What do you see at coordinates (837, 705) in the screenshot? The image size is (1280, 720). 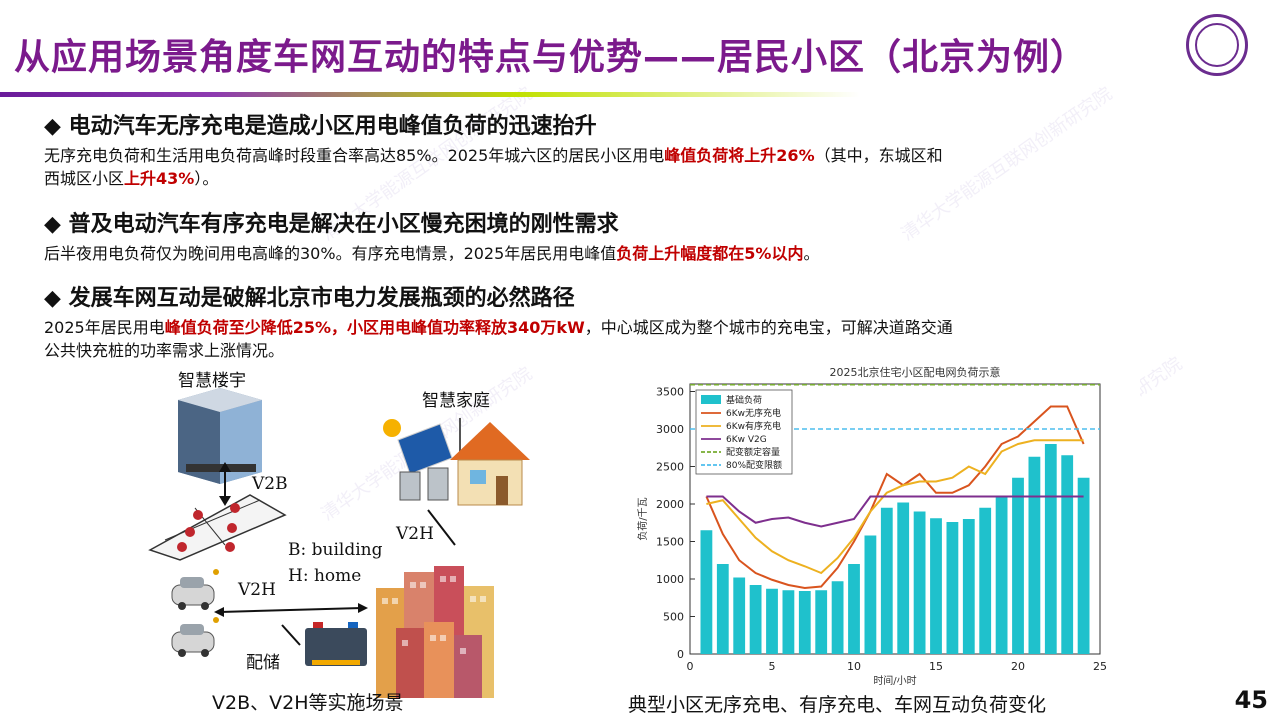 I see `chart-caption: 典型小区无序充电、有序充电、车网互动负荷变化` at bounding box center [837, 705].